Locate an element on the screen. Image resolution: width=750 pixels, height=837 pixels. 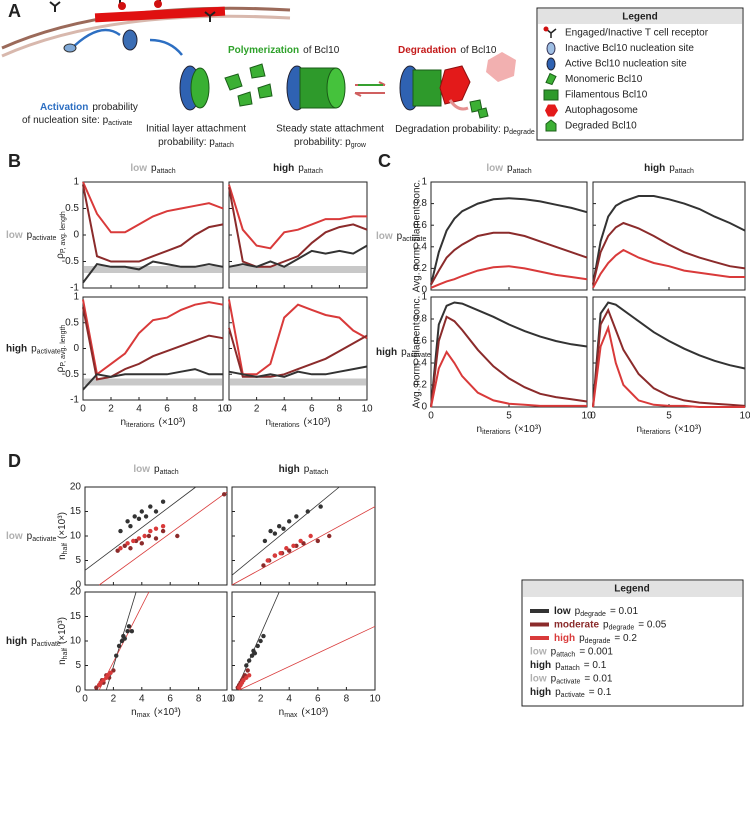
suffix: = 0.001 is located at coordinates (596, 651).